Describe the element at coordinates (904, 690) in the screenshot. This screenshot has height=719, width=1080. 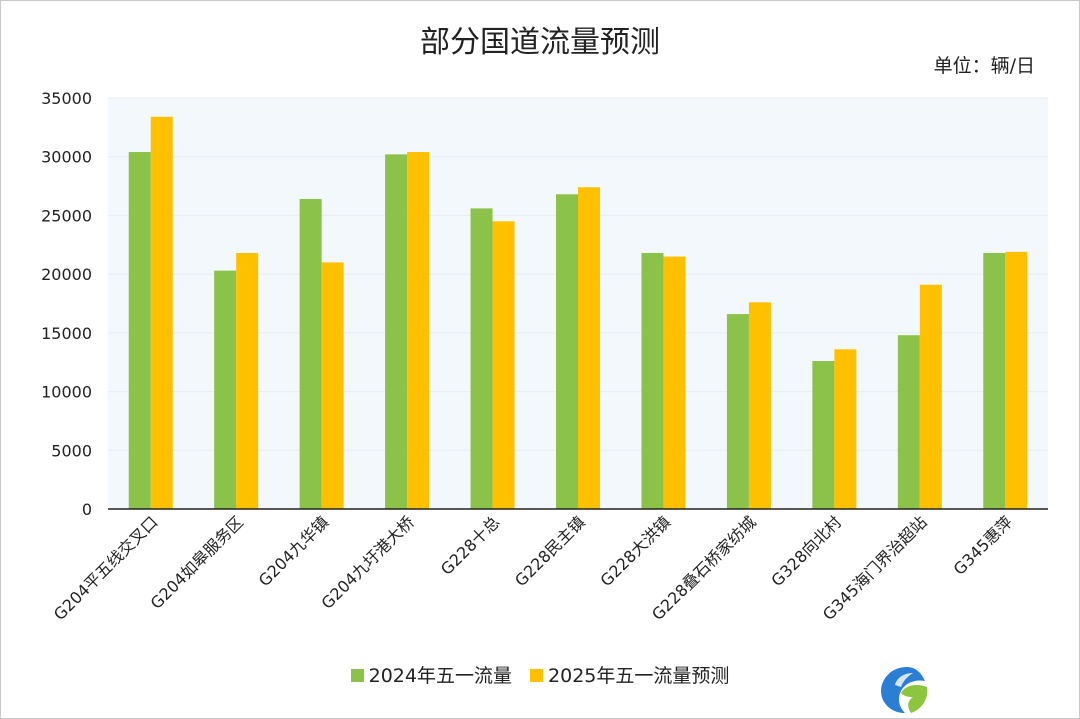
I see `logo-icon` at that location.